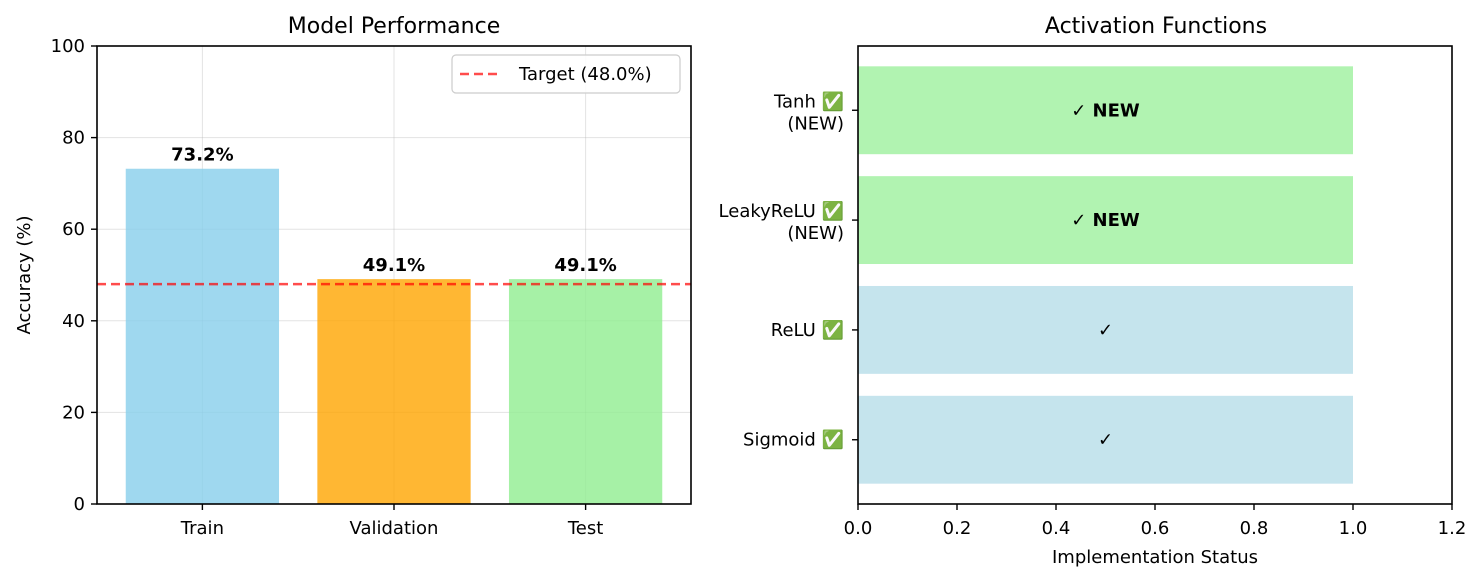 This screenshot has height=582, width=1483. I want to click on left-y-ticks: 0 20 40 60 80 100, so click(74, 275).